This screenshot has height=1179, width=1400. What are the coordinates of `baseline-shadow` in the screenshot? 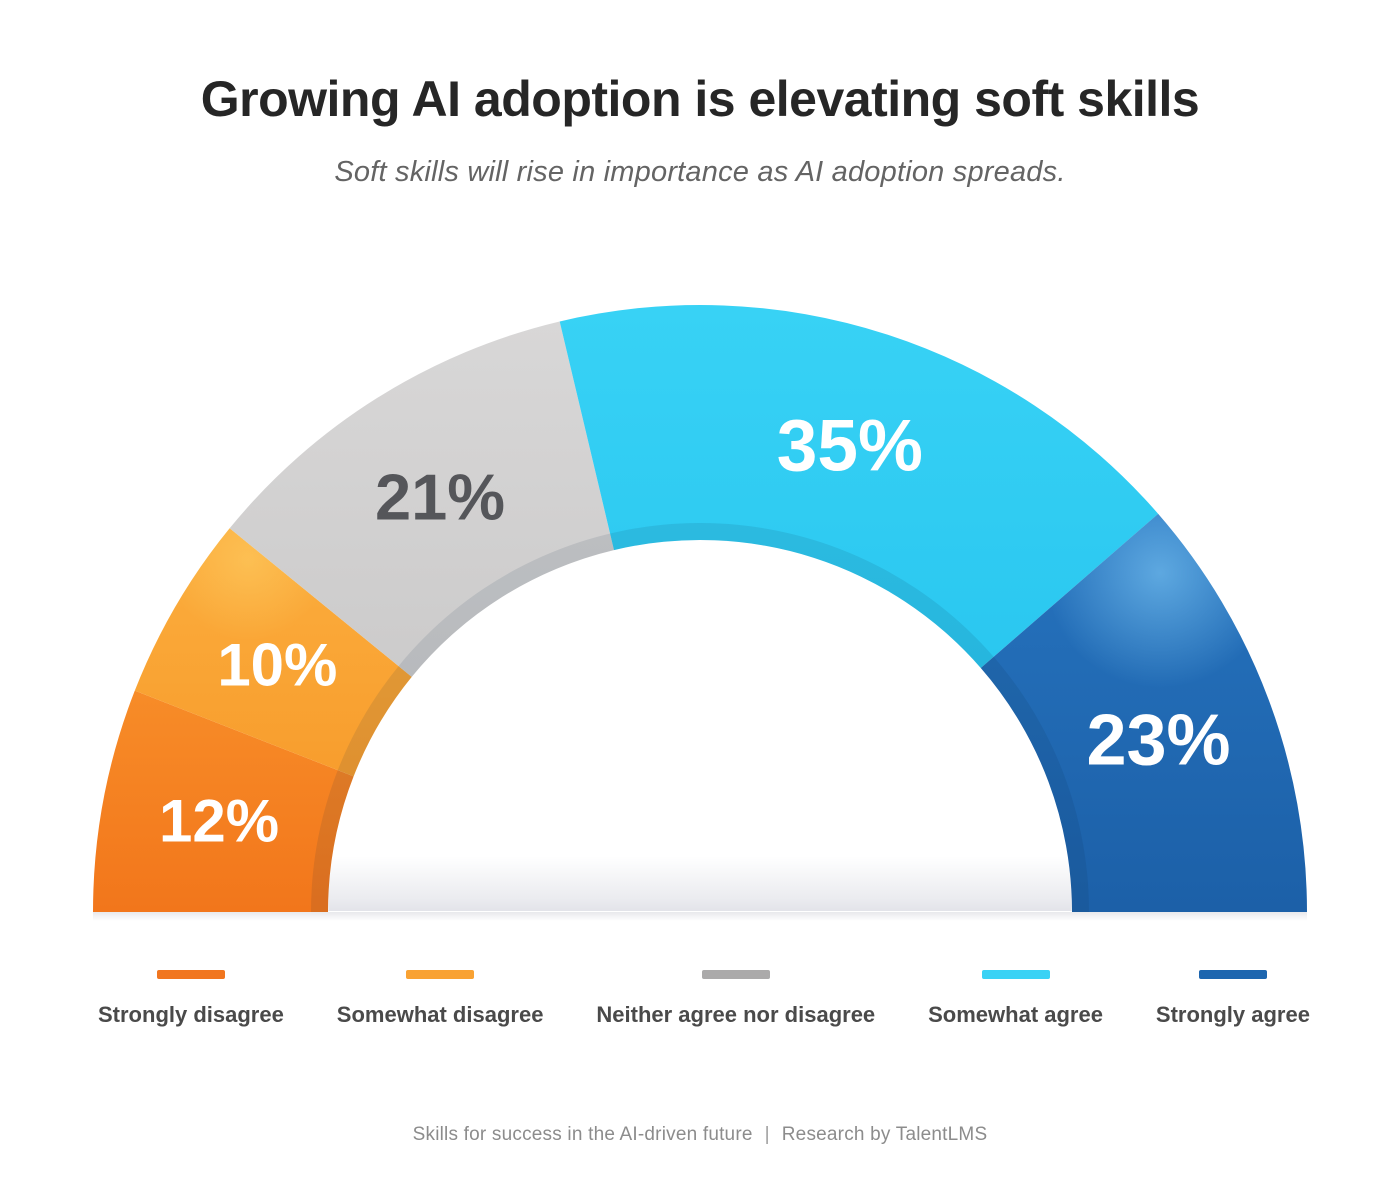 It's located at (700, 916).